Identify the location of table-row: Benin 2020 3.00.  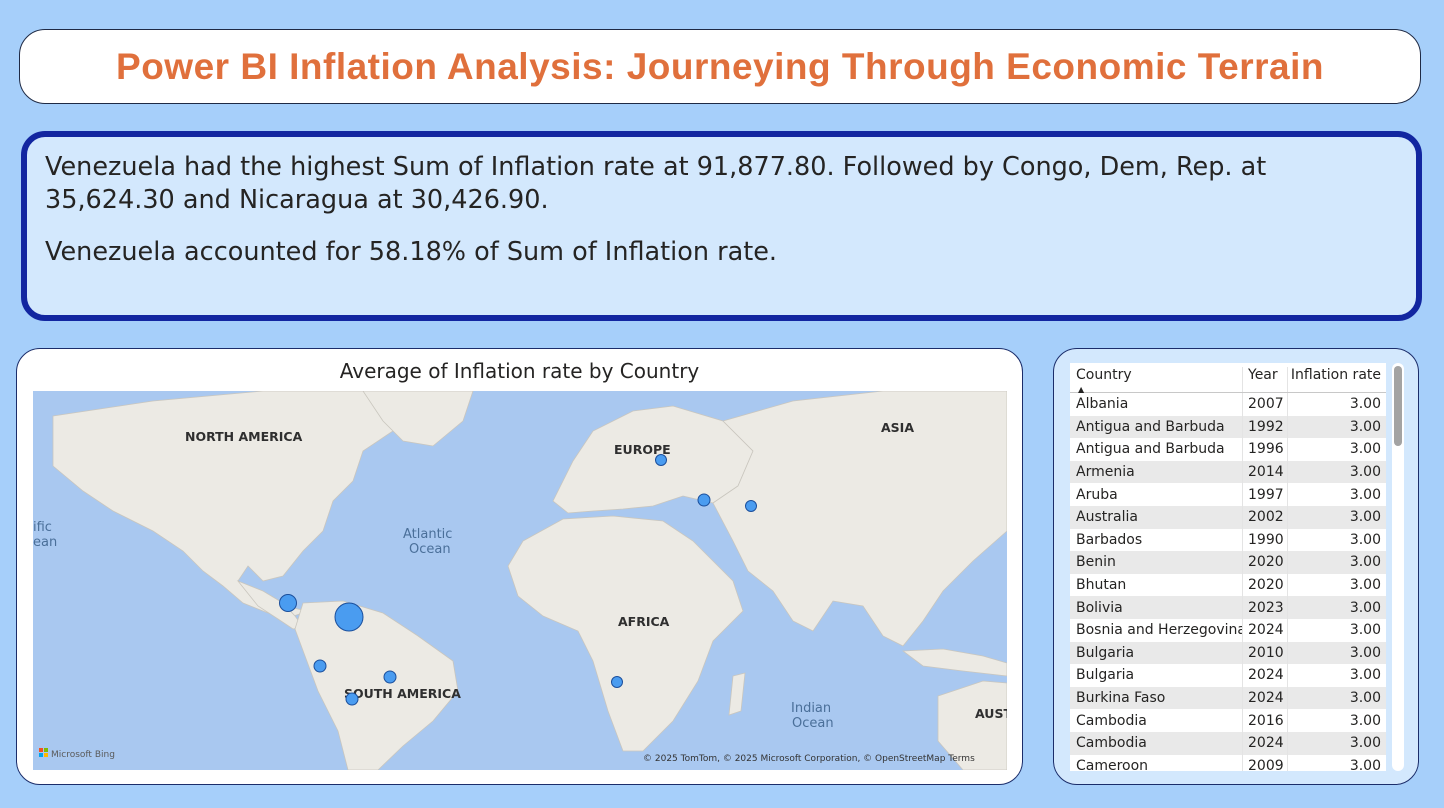
(1228, 562).